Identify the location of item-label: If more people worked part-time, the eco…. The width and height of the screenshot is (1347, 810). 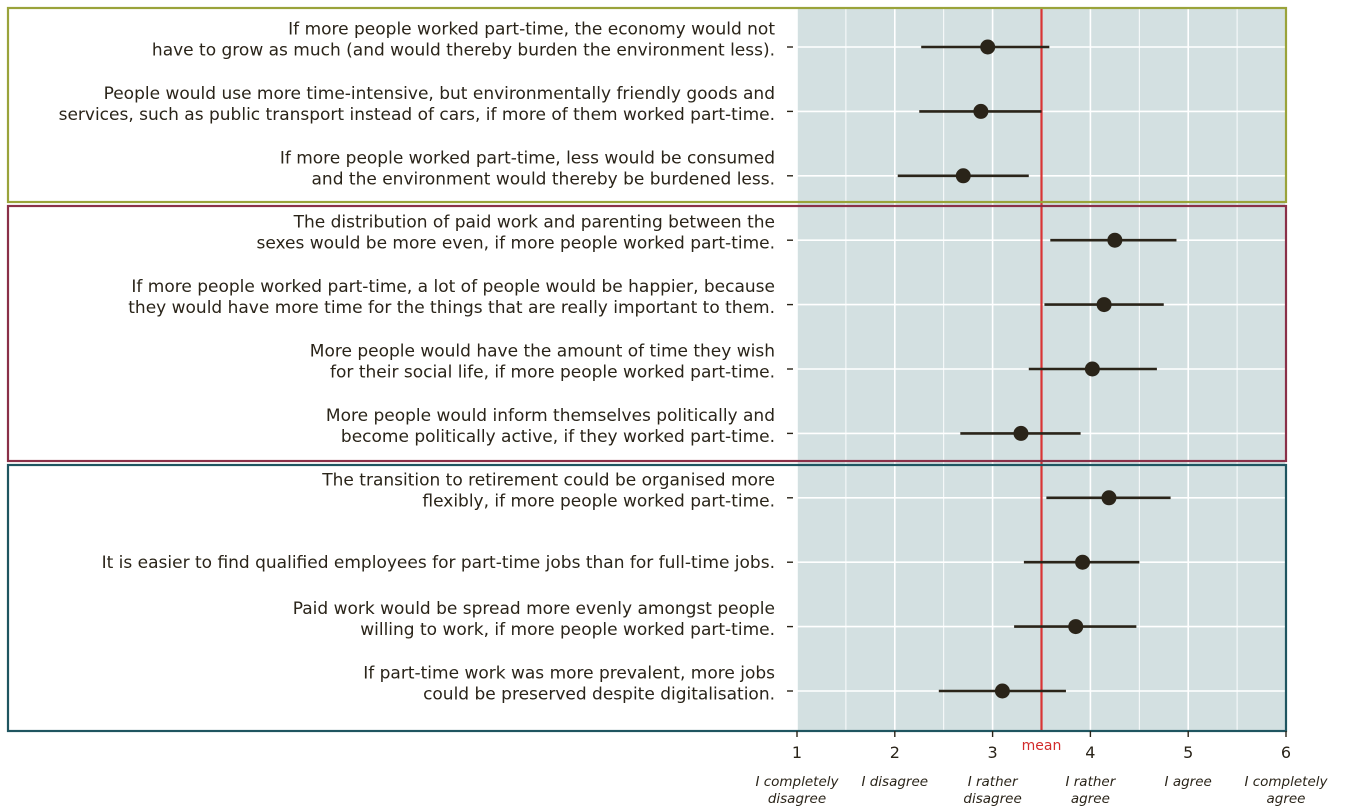
(531, 30).